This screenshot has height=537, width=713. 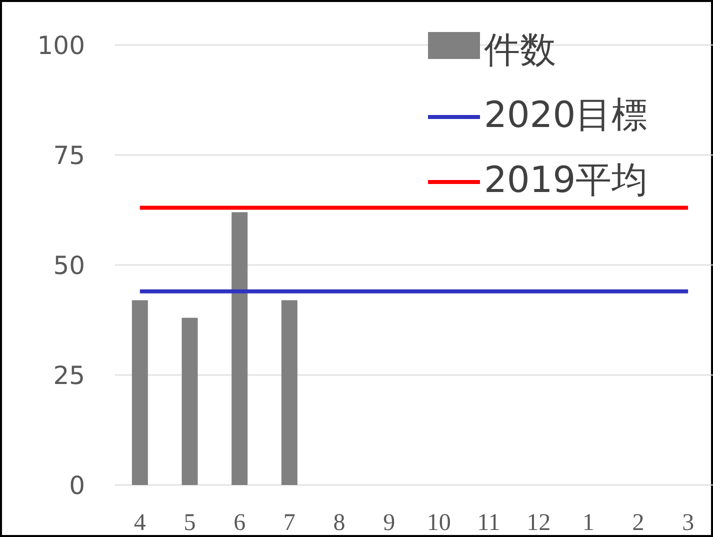 I want to click on x-tick-label: 6, so click(x=240, y=523).